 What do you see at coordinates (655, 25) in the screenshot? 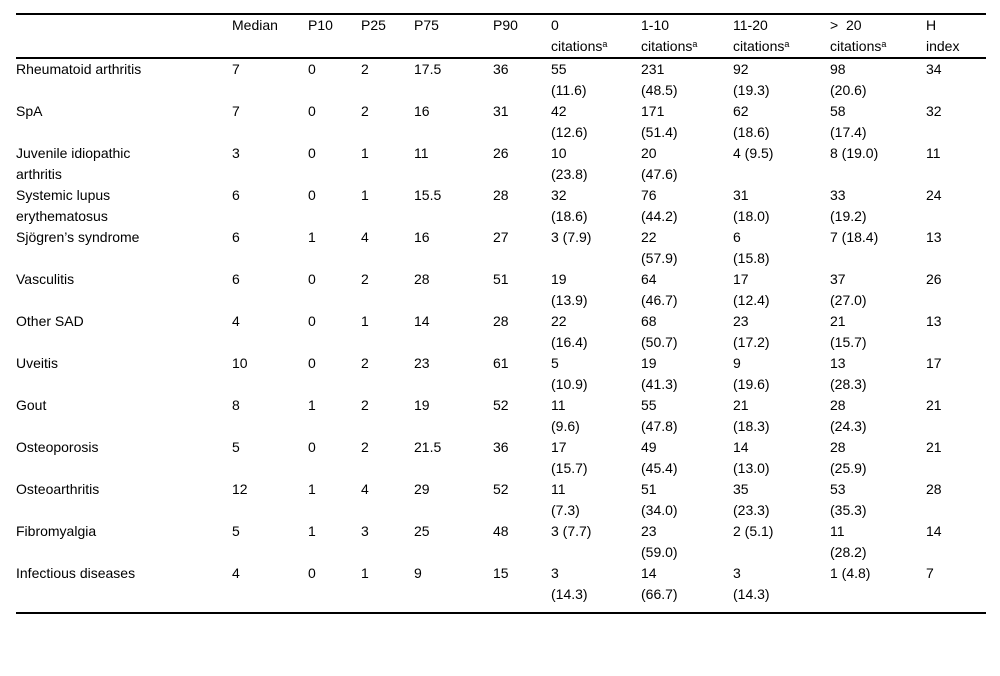
I see `header-line1: 1-10` at bounding box center [655, 25].